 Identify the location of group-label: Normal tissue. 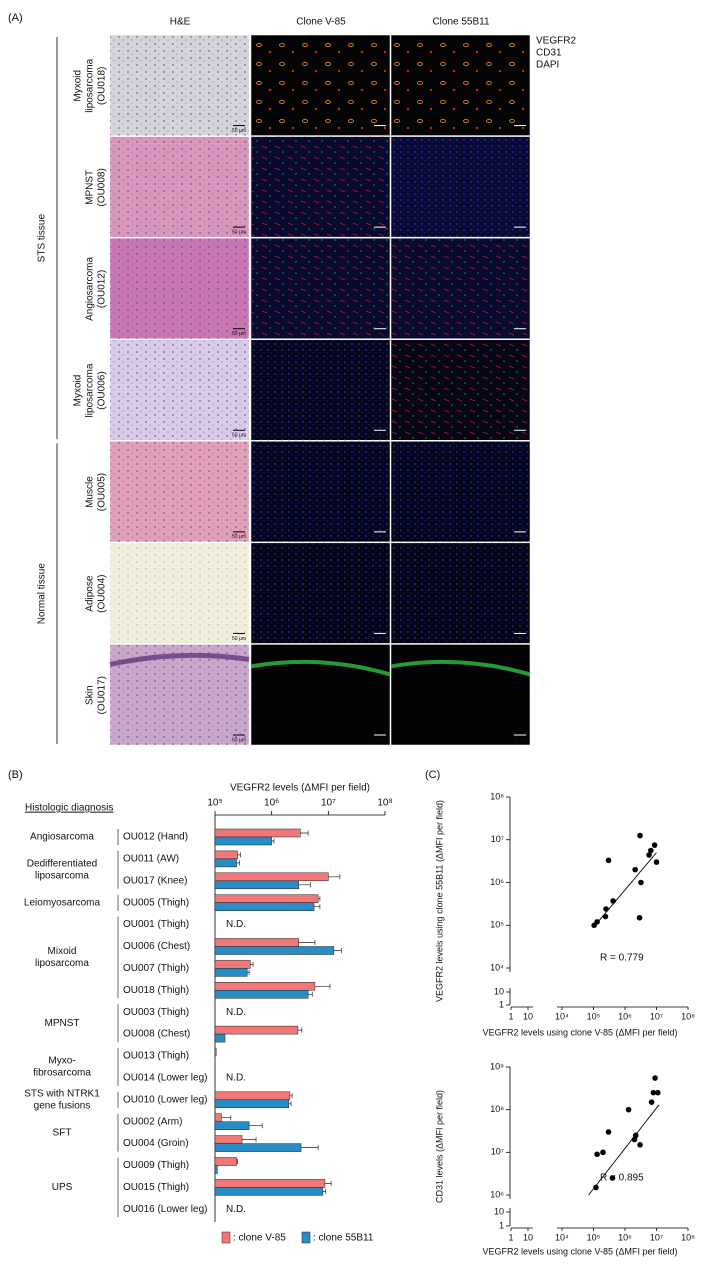
(42, 594).